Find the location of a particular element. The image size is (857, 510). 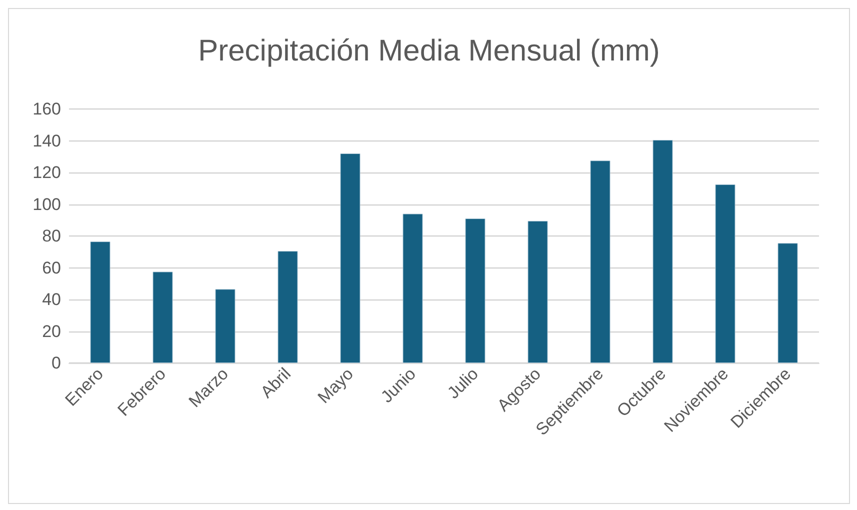

y-tick-label: 20 is located at coordinates (51, 331).